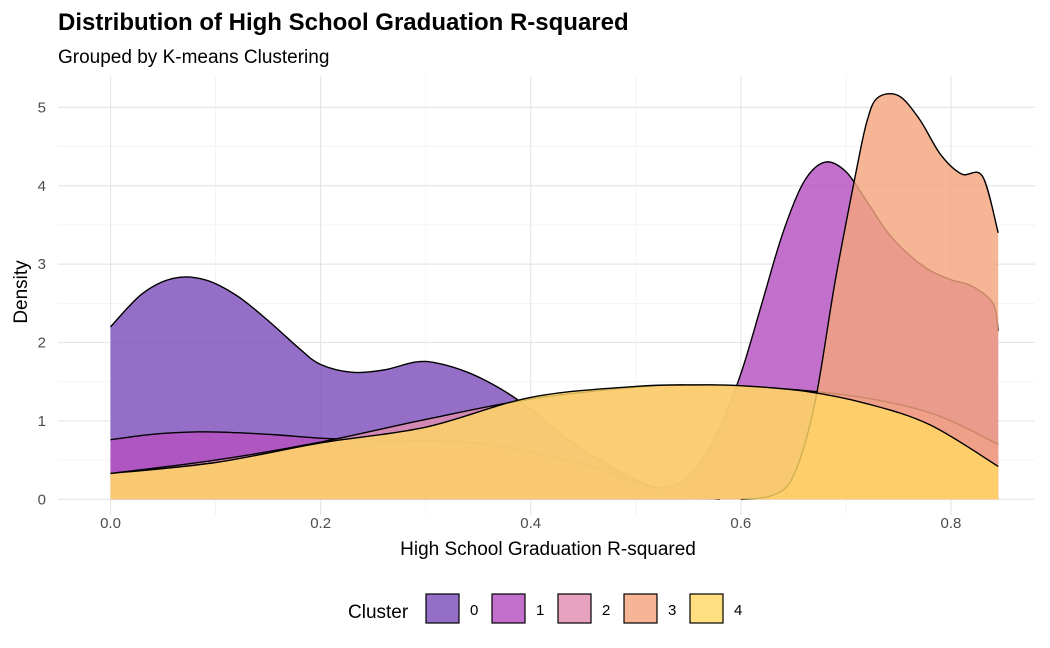  I want to click on legend-label-cluster-1: 1, so click(540, 610).